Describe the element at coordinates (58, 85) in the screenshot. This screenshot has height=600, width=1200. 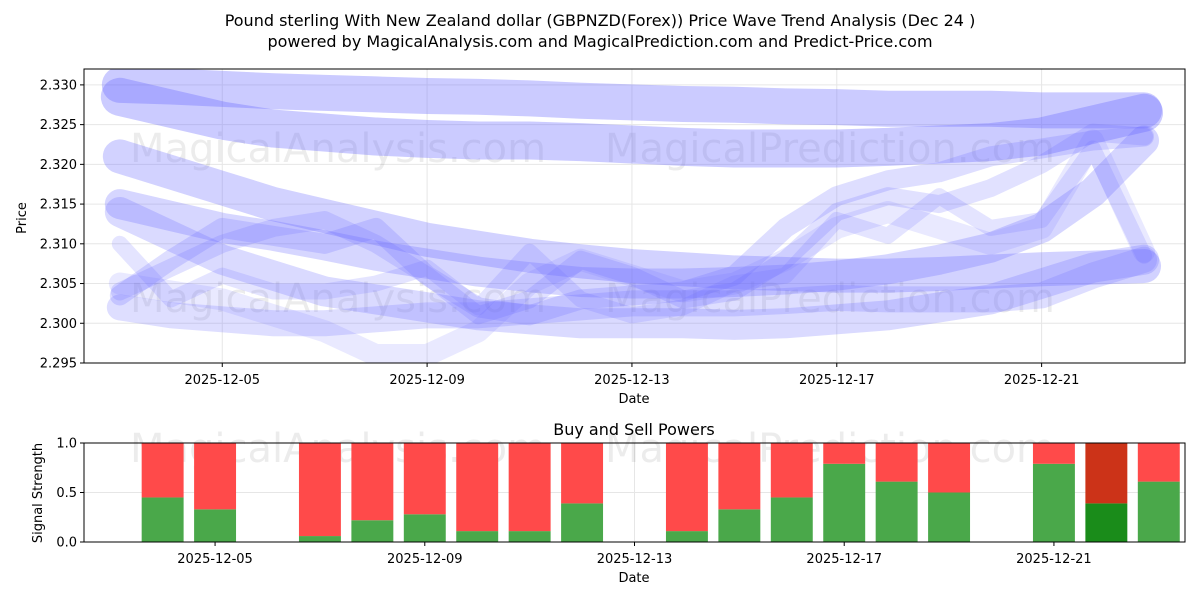
I see `price-y-tick-label: 2.330` at that location.